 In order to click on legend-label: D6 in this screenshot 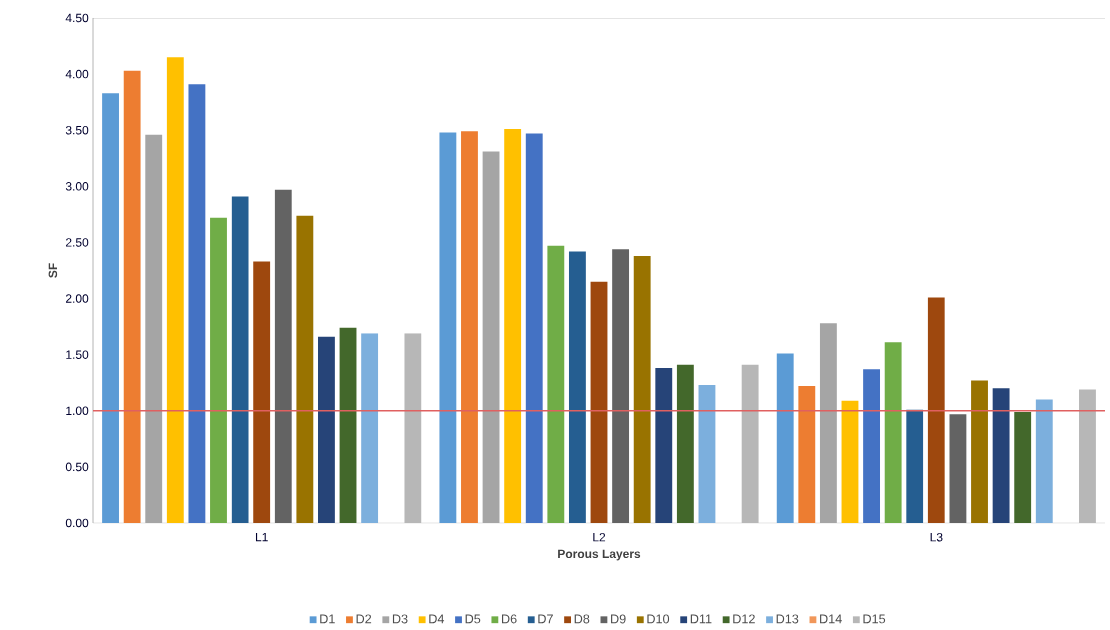, I will do `click(509, 619)`.